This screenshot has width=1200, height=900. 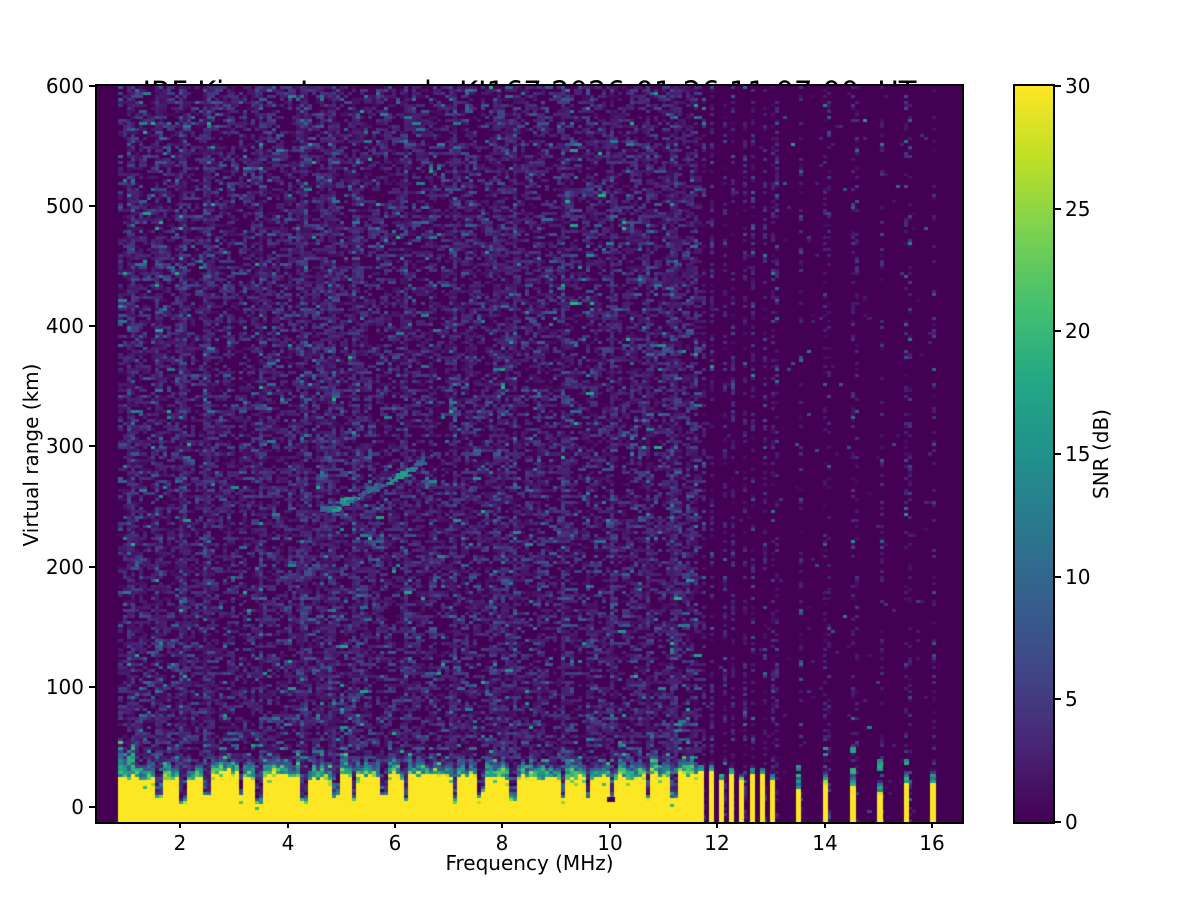 What do you see at coordinates (610, 843) in the screenshot?
I see `x-tick-label: 10` at bounding box center [610, 843].